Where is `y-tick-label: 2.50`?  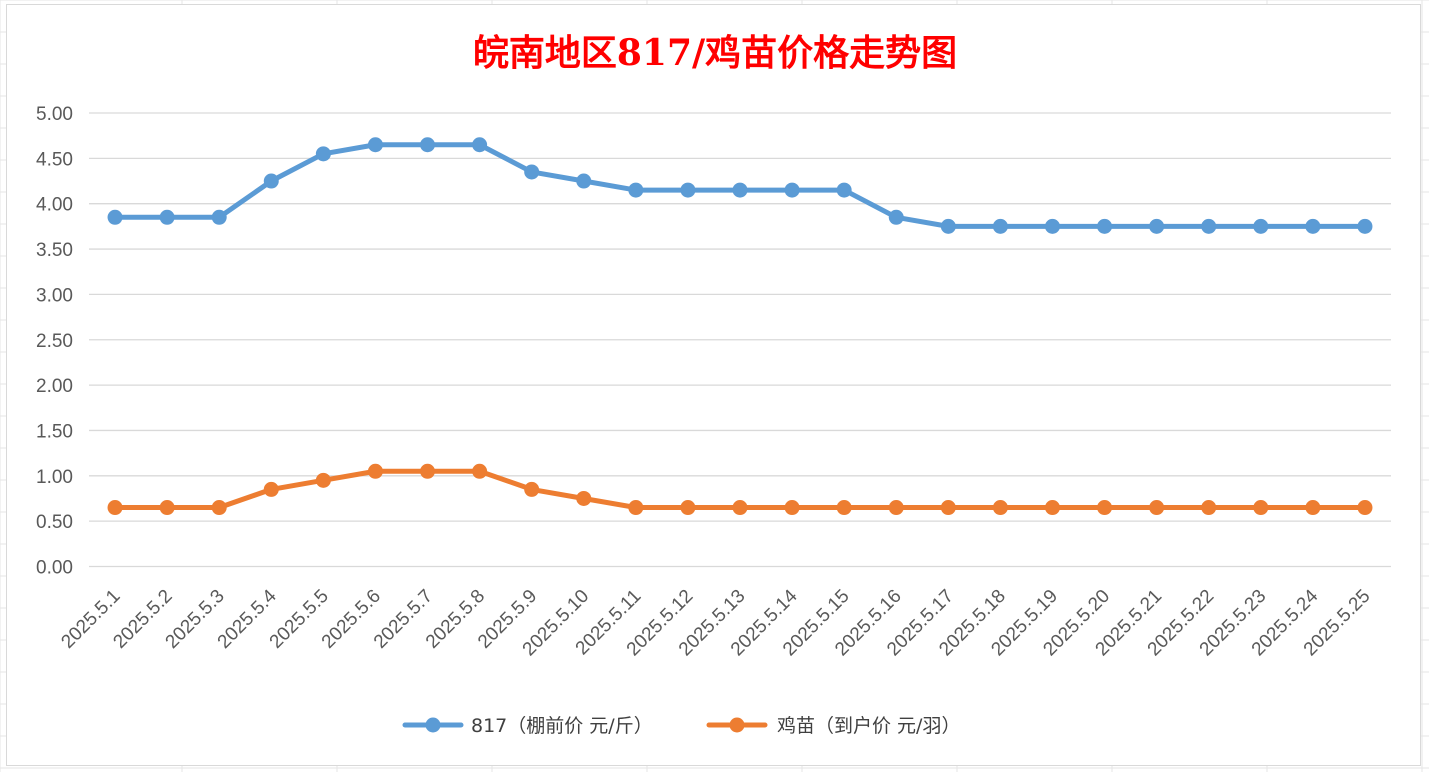 y-tick-label: 2.50 is located at coordinates (54, 341).